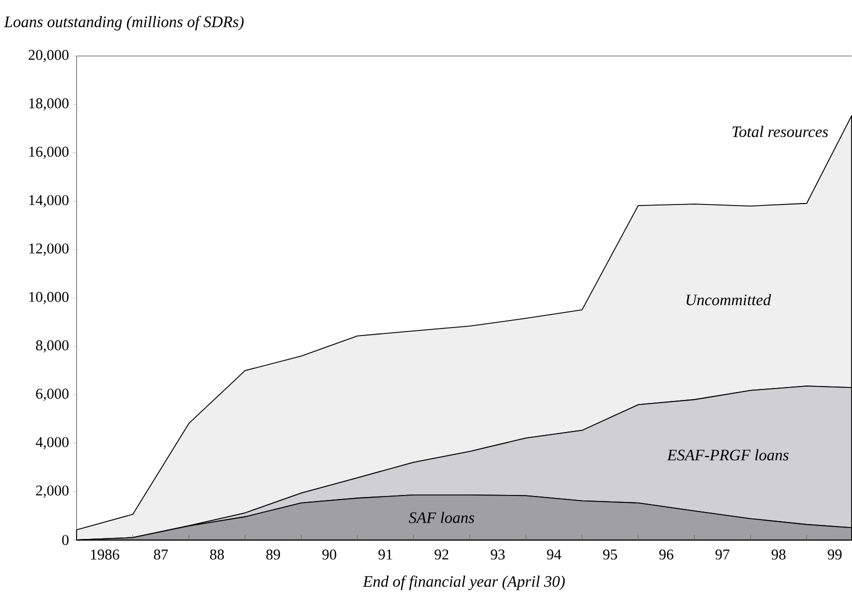 Image resolution: width=852 pixels, height=609 pixels. What do you see at coordinates (610, 555) in the screenshot?
I see `x-tick-label: 95` at bounding box center [610, 555].